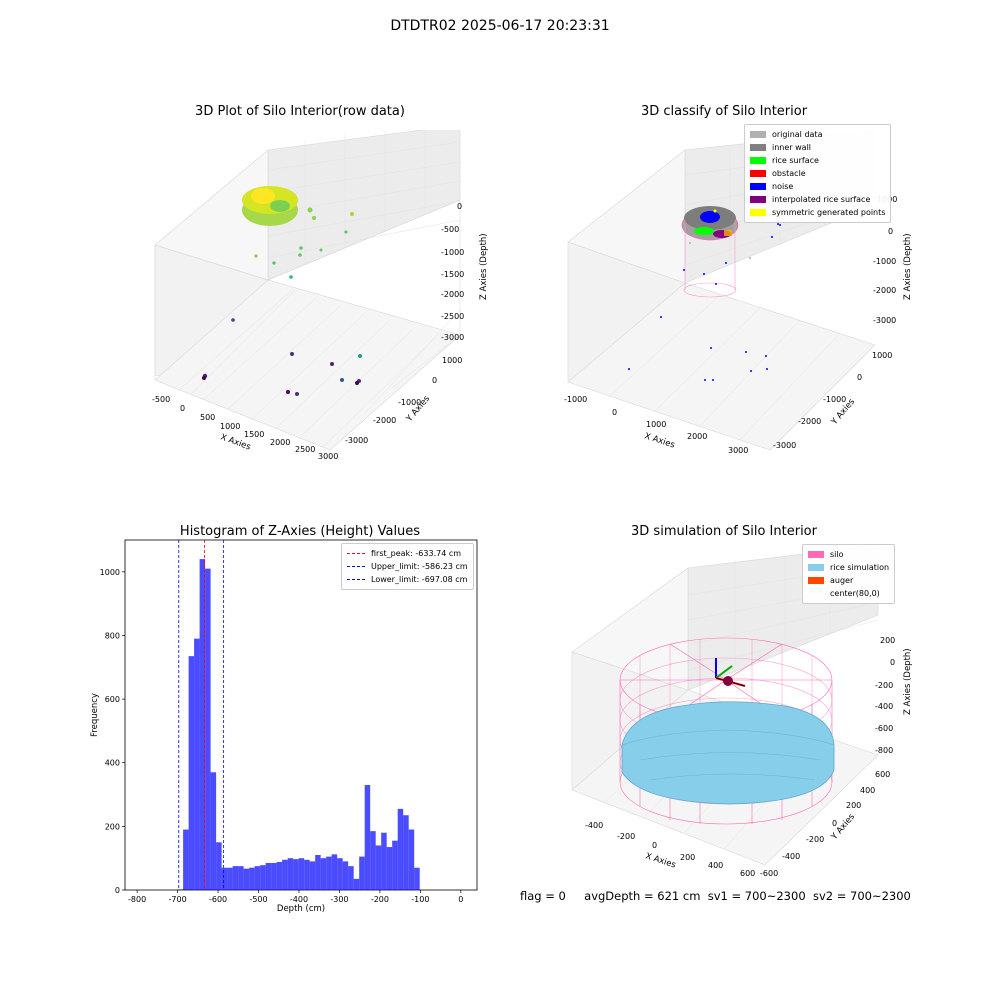  I want to click on x-tick-label: -1000, so click(575, 399).